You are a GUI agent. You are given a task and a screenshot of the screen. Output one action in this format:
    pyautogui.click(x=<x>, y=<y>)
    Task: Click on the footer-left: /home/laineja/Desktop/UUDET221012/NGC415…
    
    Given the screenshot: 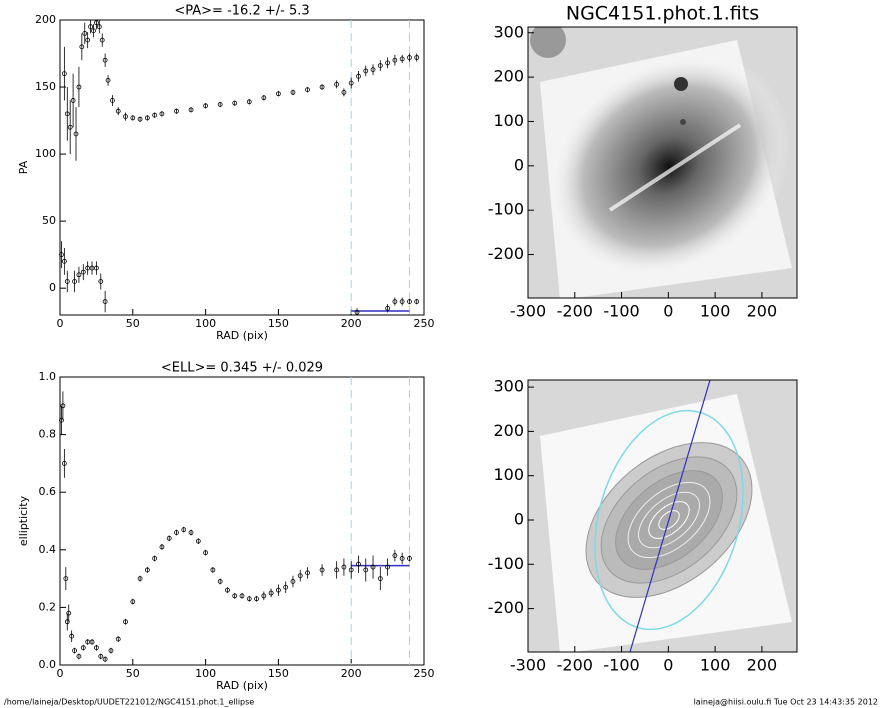 What is the action you would take?
    pyautogui.click(x=129, y=702)
    